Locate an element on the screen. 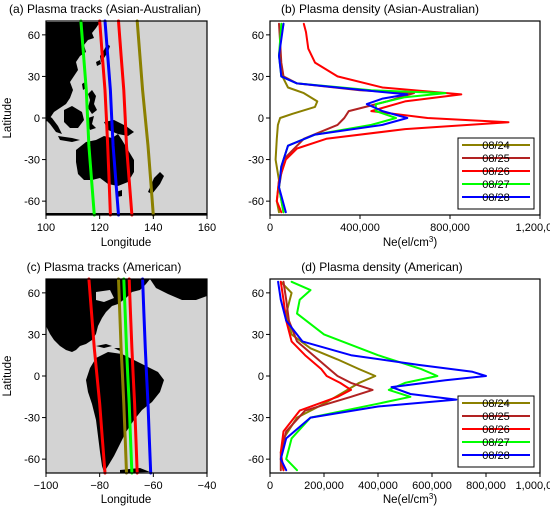  axes: 100 120 140 160 60 30 0 -30 -60 is located at coordinates (120, 132).